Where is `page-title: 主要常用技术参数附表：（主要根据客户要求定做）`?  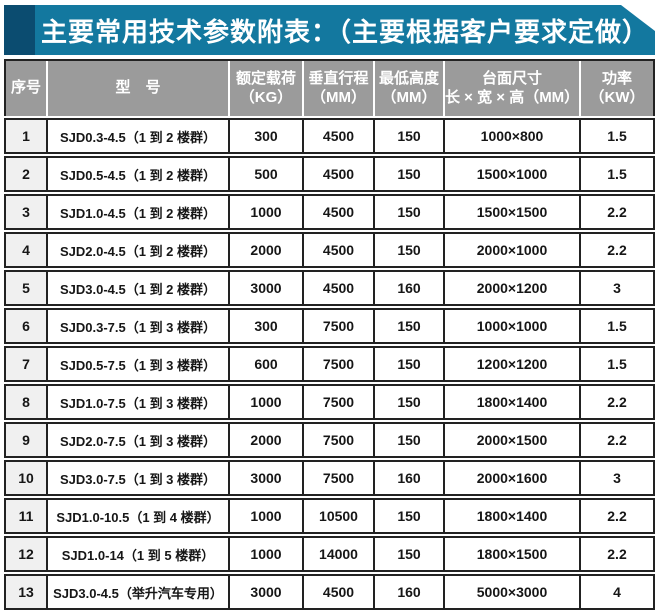 page-title: 主要常用技术参数附表：（主要根据客户要求定做） is located at coordinates (344, 31).